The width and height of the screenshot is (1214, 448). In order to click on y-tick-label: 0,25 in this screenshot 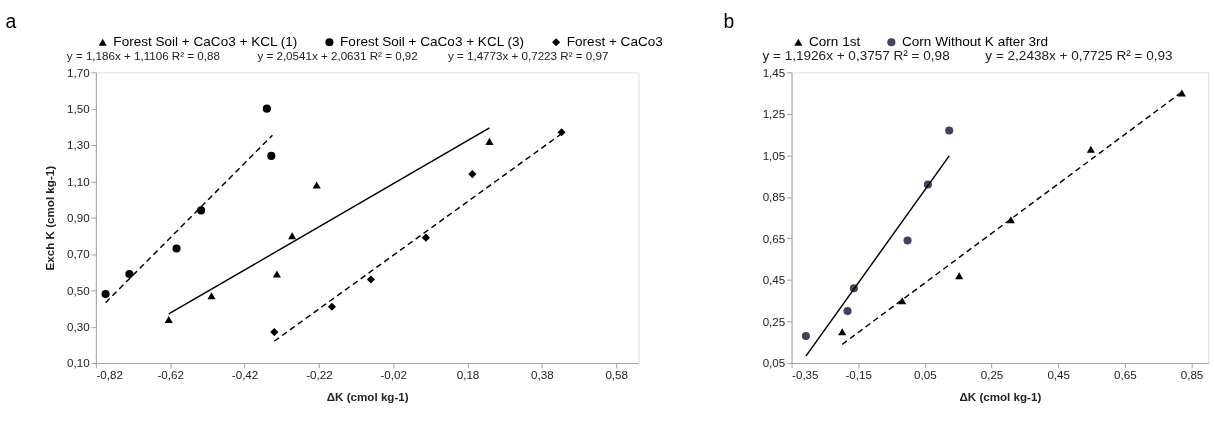, I will do `click(774, 321)`.